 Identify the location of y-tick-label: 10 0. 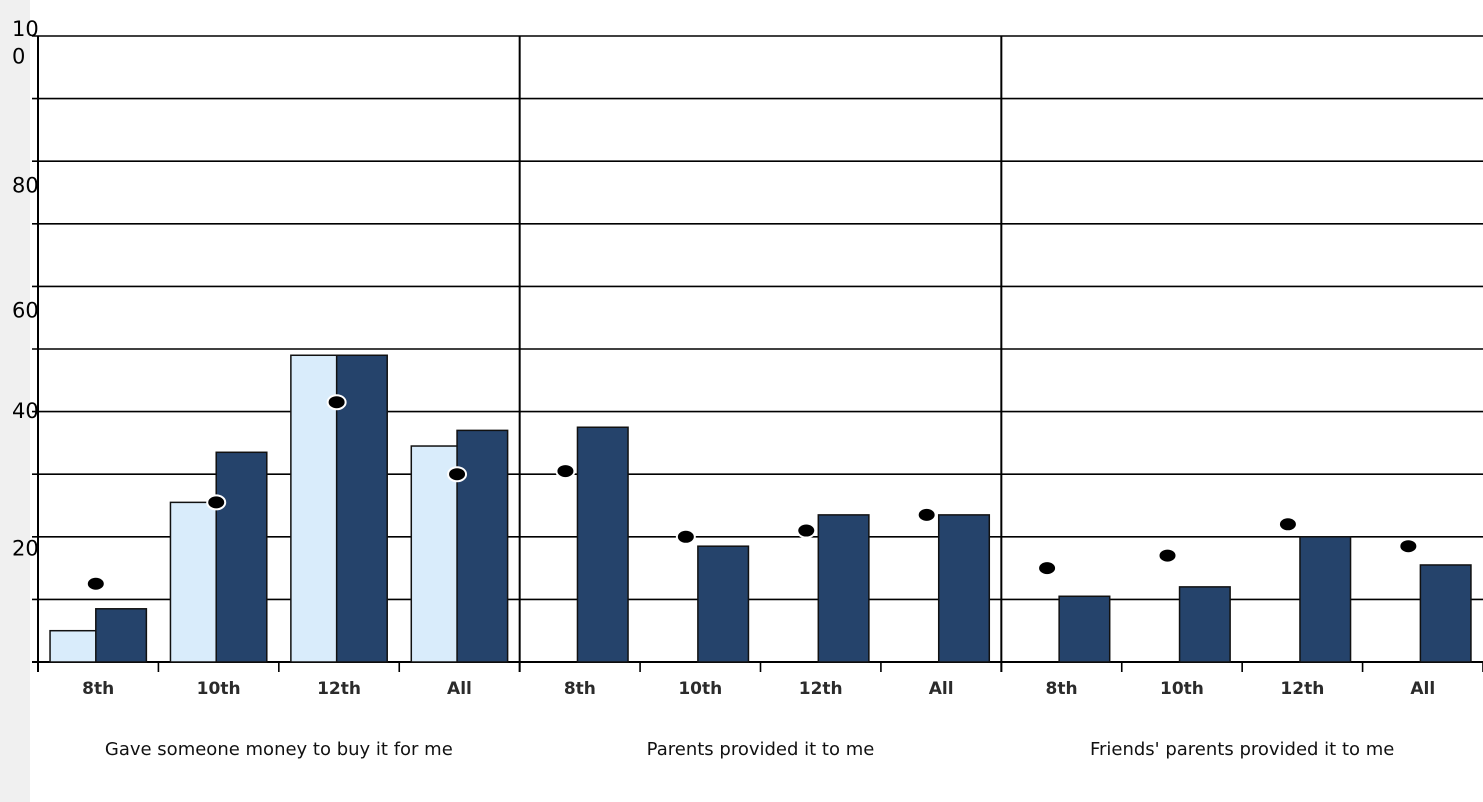
(25, 42).